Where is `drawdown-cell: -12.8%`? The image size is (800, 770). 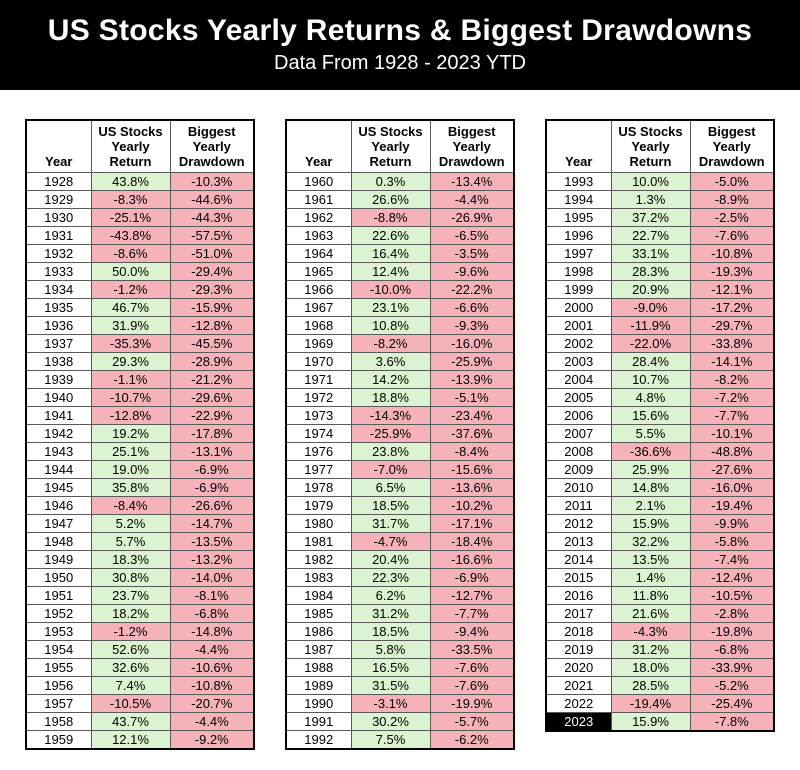
drawdown-cell: -12.8% is located at coordinates (212, 325).